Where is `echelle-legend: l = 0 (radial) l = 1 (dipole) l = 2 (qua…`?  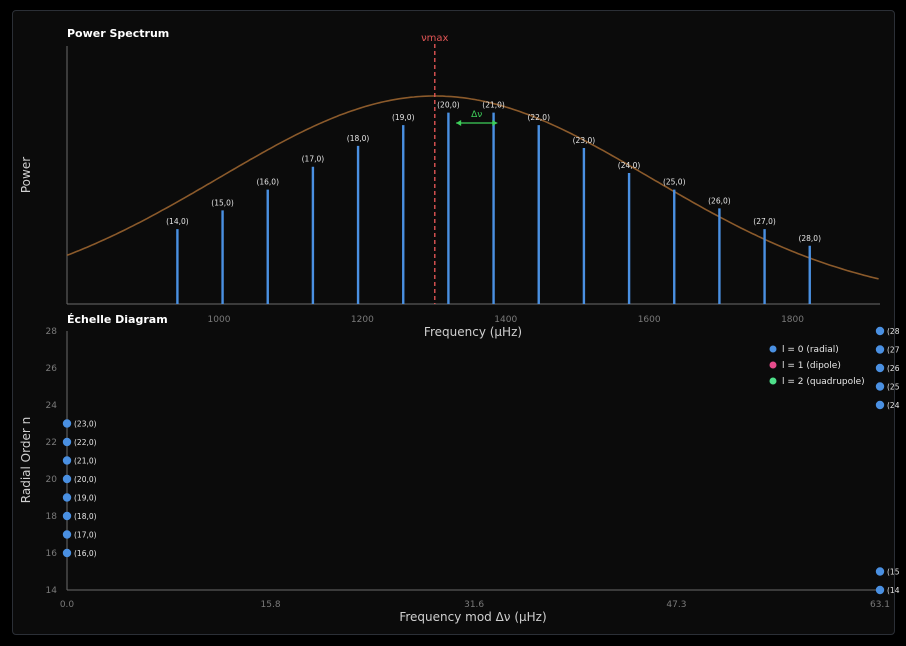
echelle-legend: l = 0 (radial) l = 1 (dipole) l = 2 (qua… is located at coordinates (817, 366).